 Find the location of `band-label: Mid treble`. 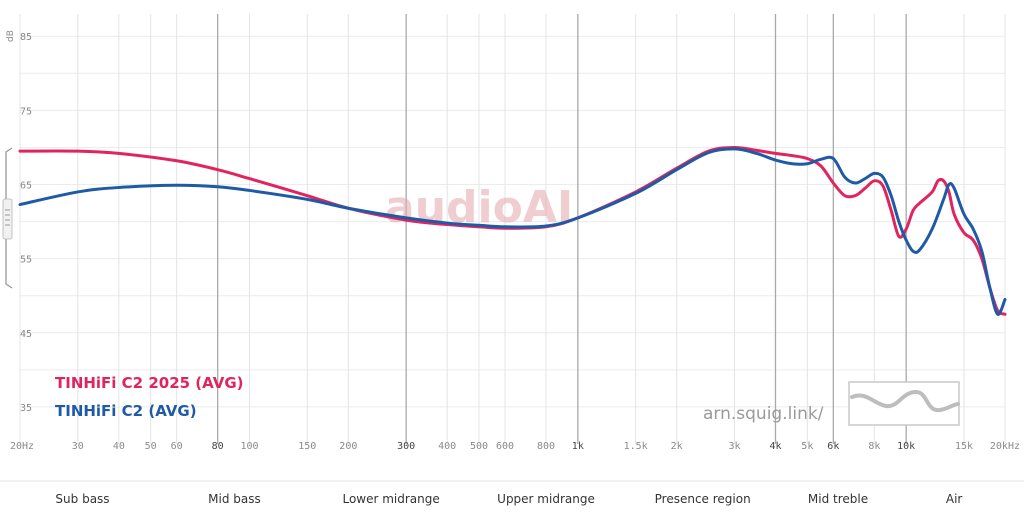

band-label: Mid treble is located at coordinates (838, 499).